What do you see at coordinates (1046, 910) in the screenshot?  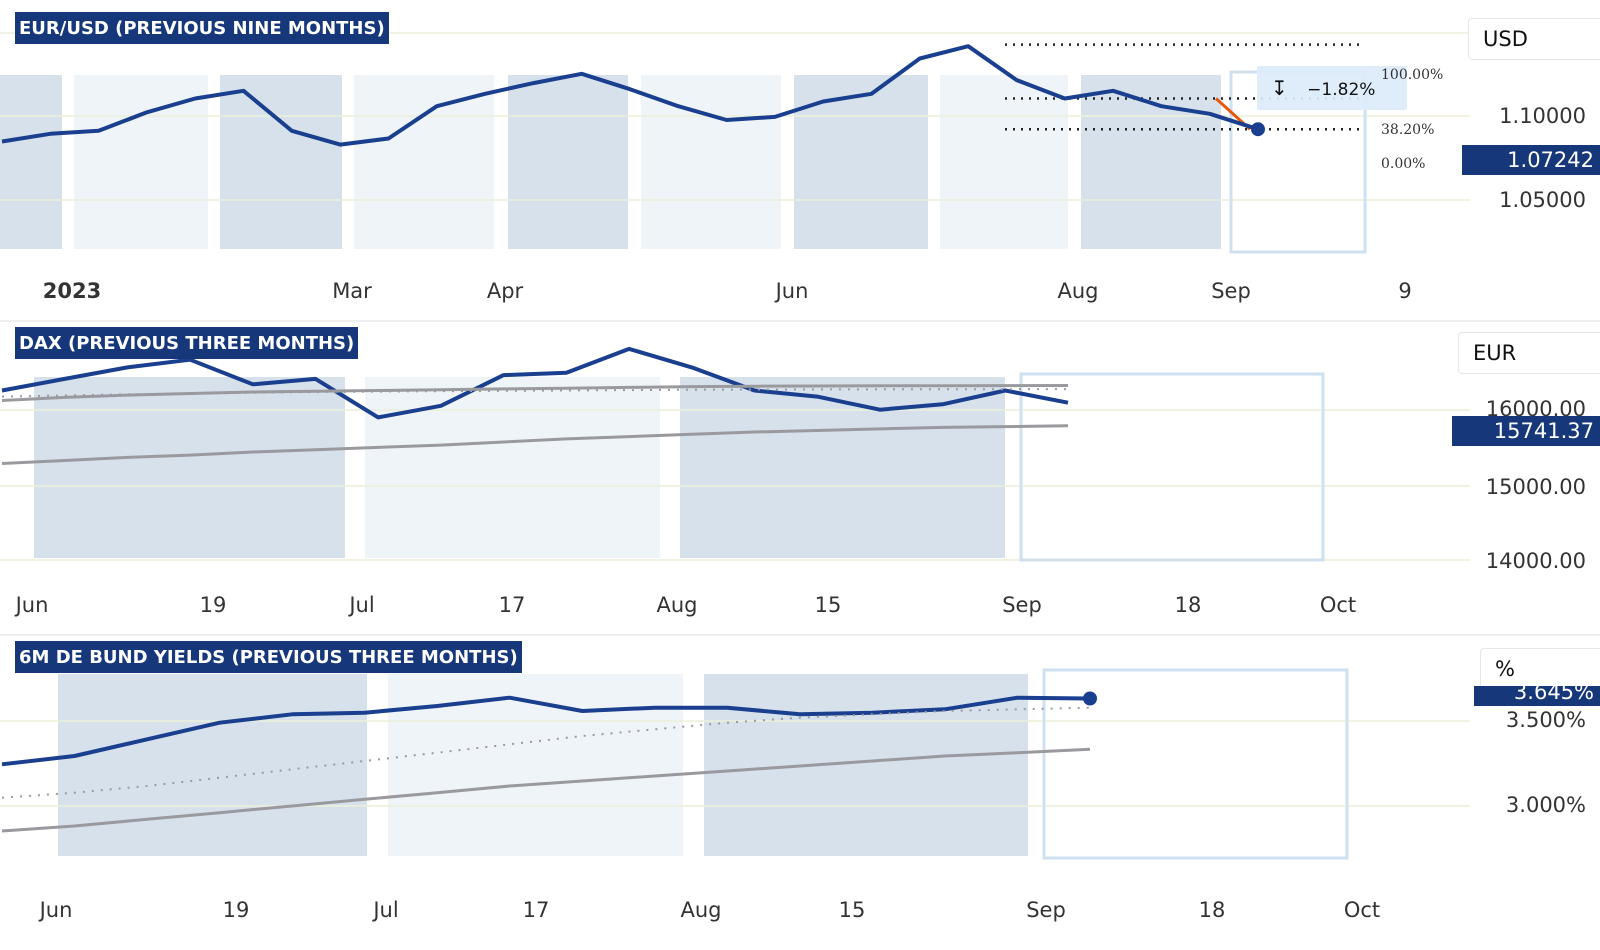 I see `bund-xtick: Sep` at bounding box center [1046, 910].